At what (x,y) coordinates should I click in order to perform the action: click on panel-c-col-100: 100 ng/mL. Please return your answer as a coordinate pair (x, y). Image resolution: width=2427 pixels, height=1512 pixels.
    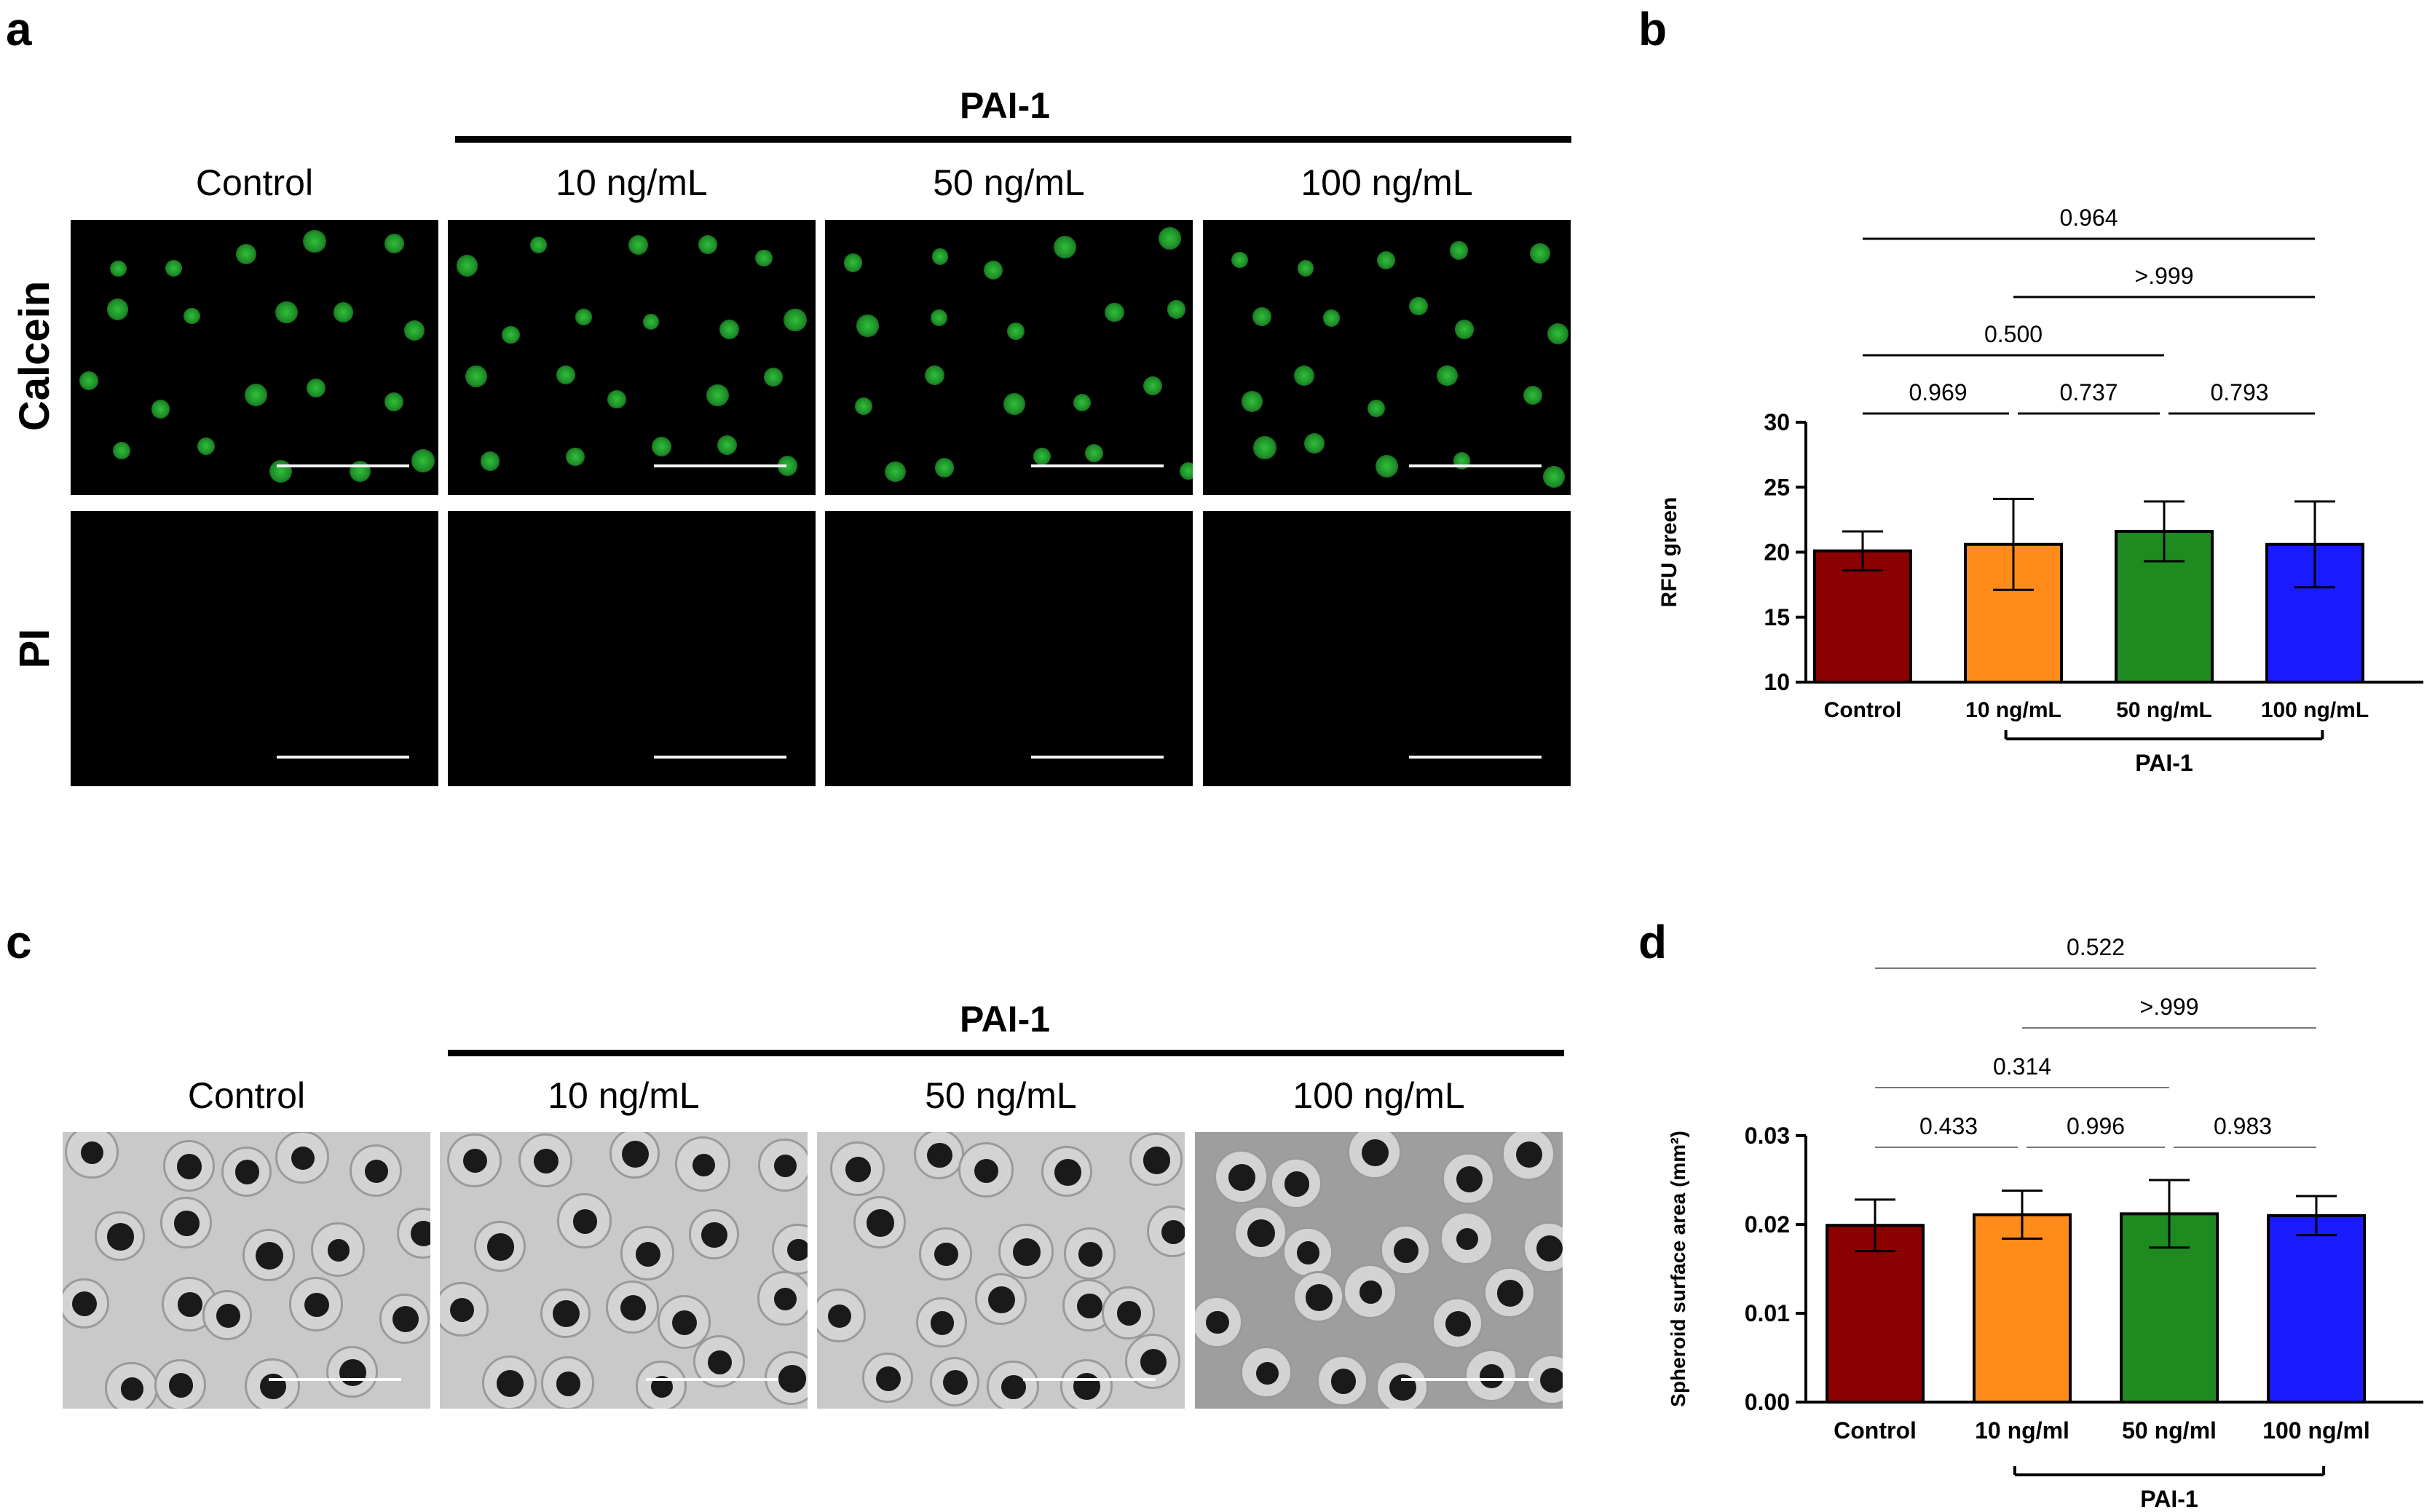
    Looking at the image, I should click on (1379, 1095).